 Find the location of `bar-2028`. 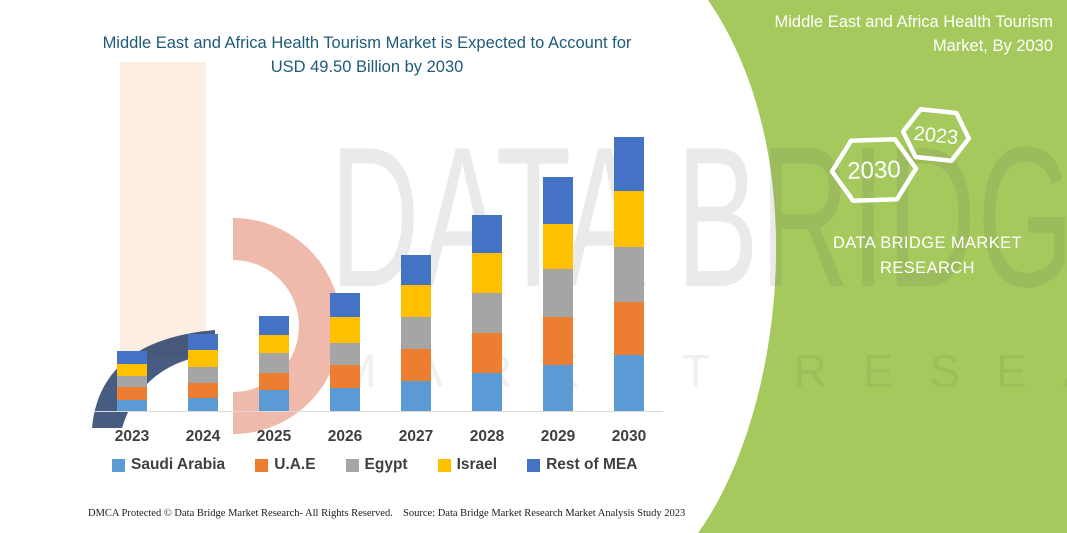

bar-2028 is located at coordinates (487, 312).